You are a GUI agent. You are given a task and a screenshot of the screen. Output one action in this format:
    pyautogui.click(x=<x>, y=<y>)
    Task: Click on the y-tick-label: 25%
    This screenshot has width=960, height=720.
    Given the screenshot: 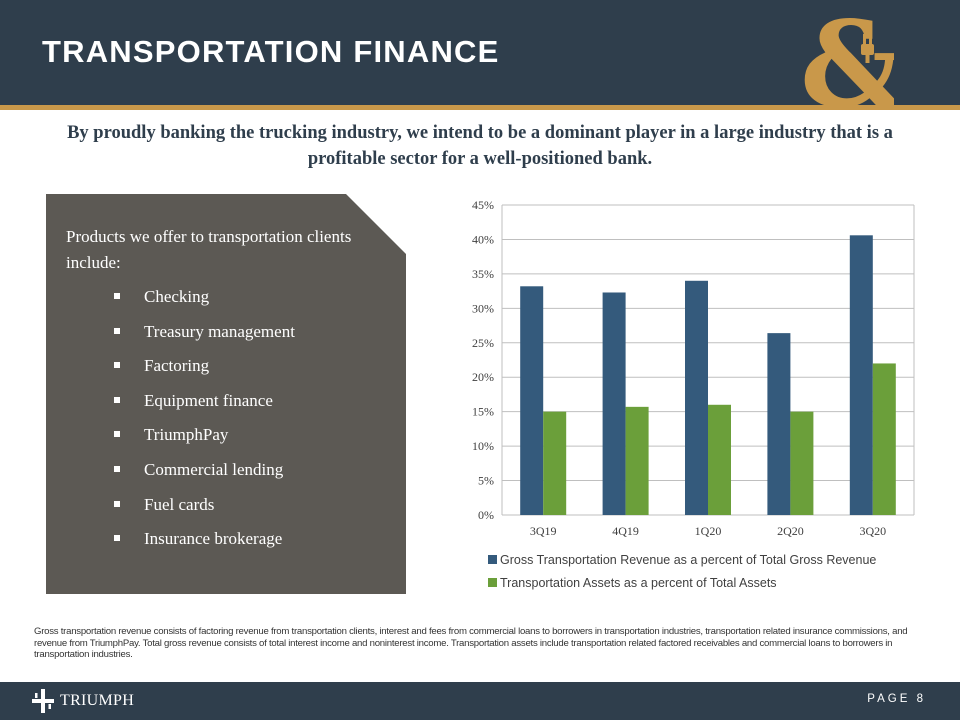 What is the action you would take?
    pyautogui.click(x=483, y=343)
    